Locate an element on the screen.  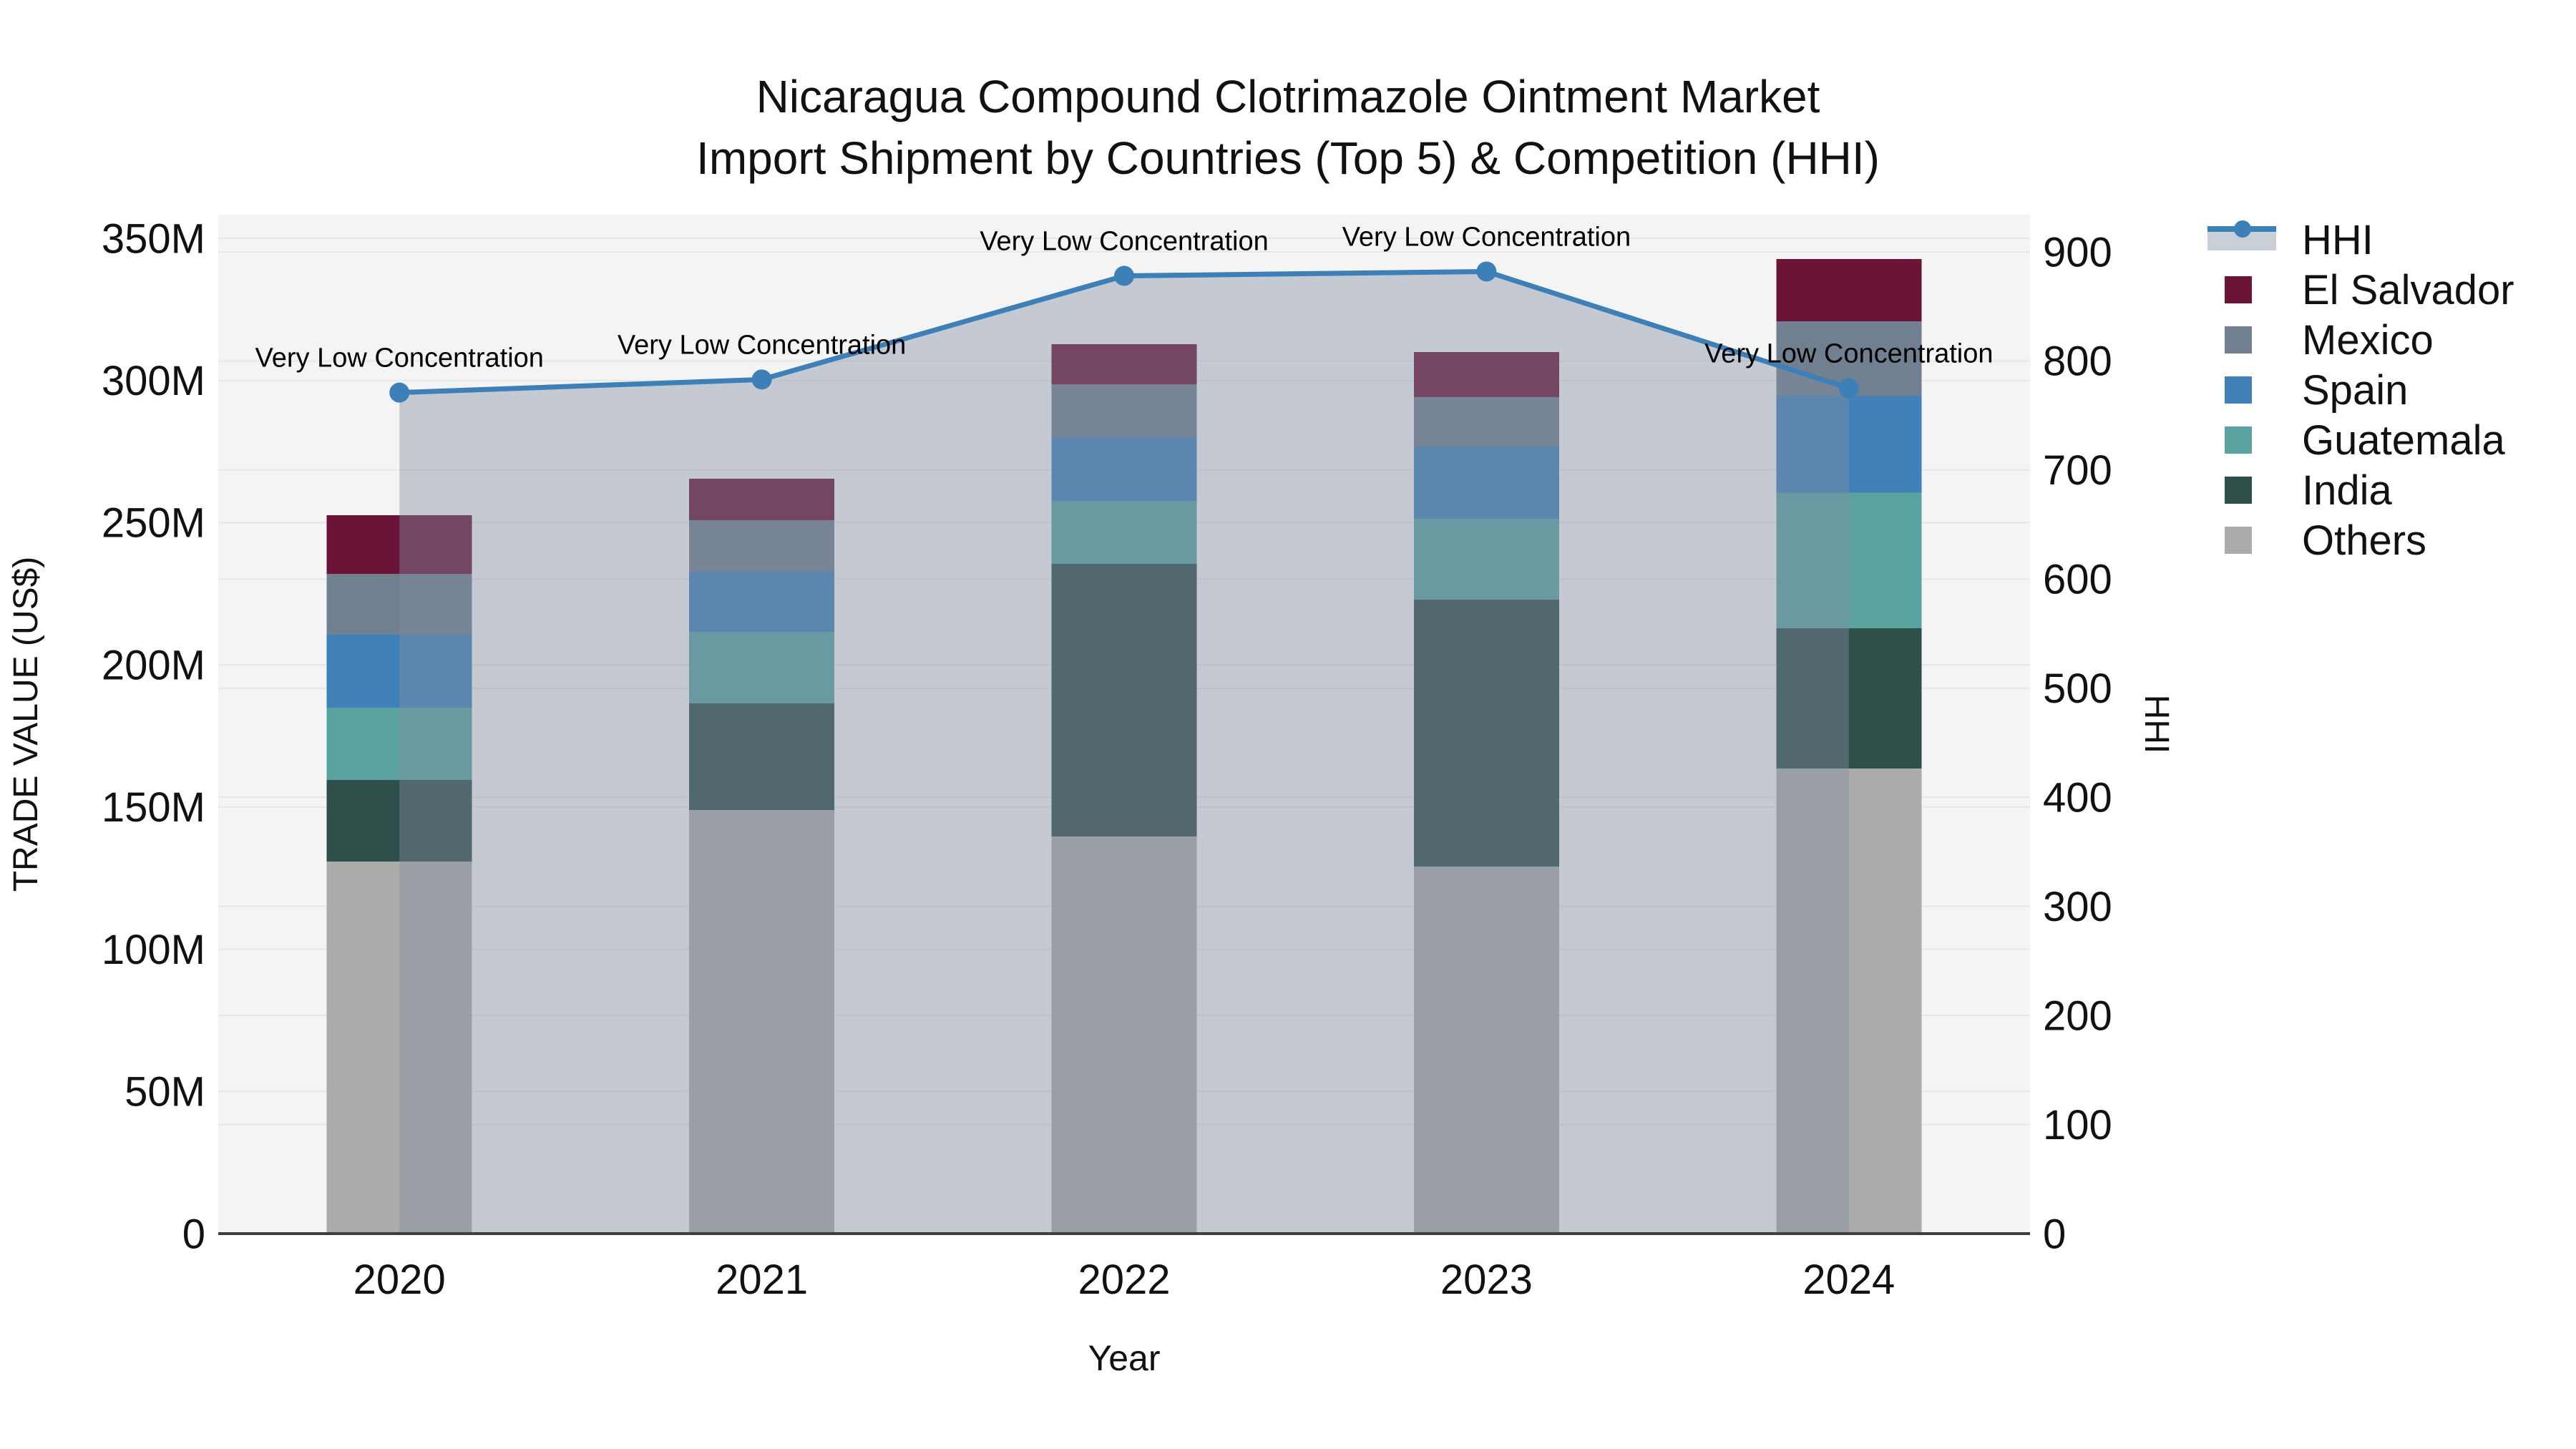
legend-label: HHI is located at coordinates (2337, 239).